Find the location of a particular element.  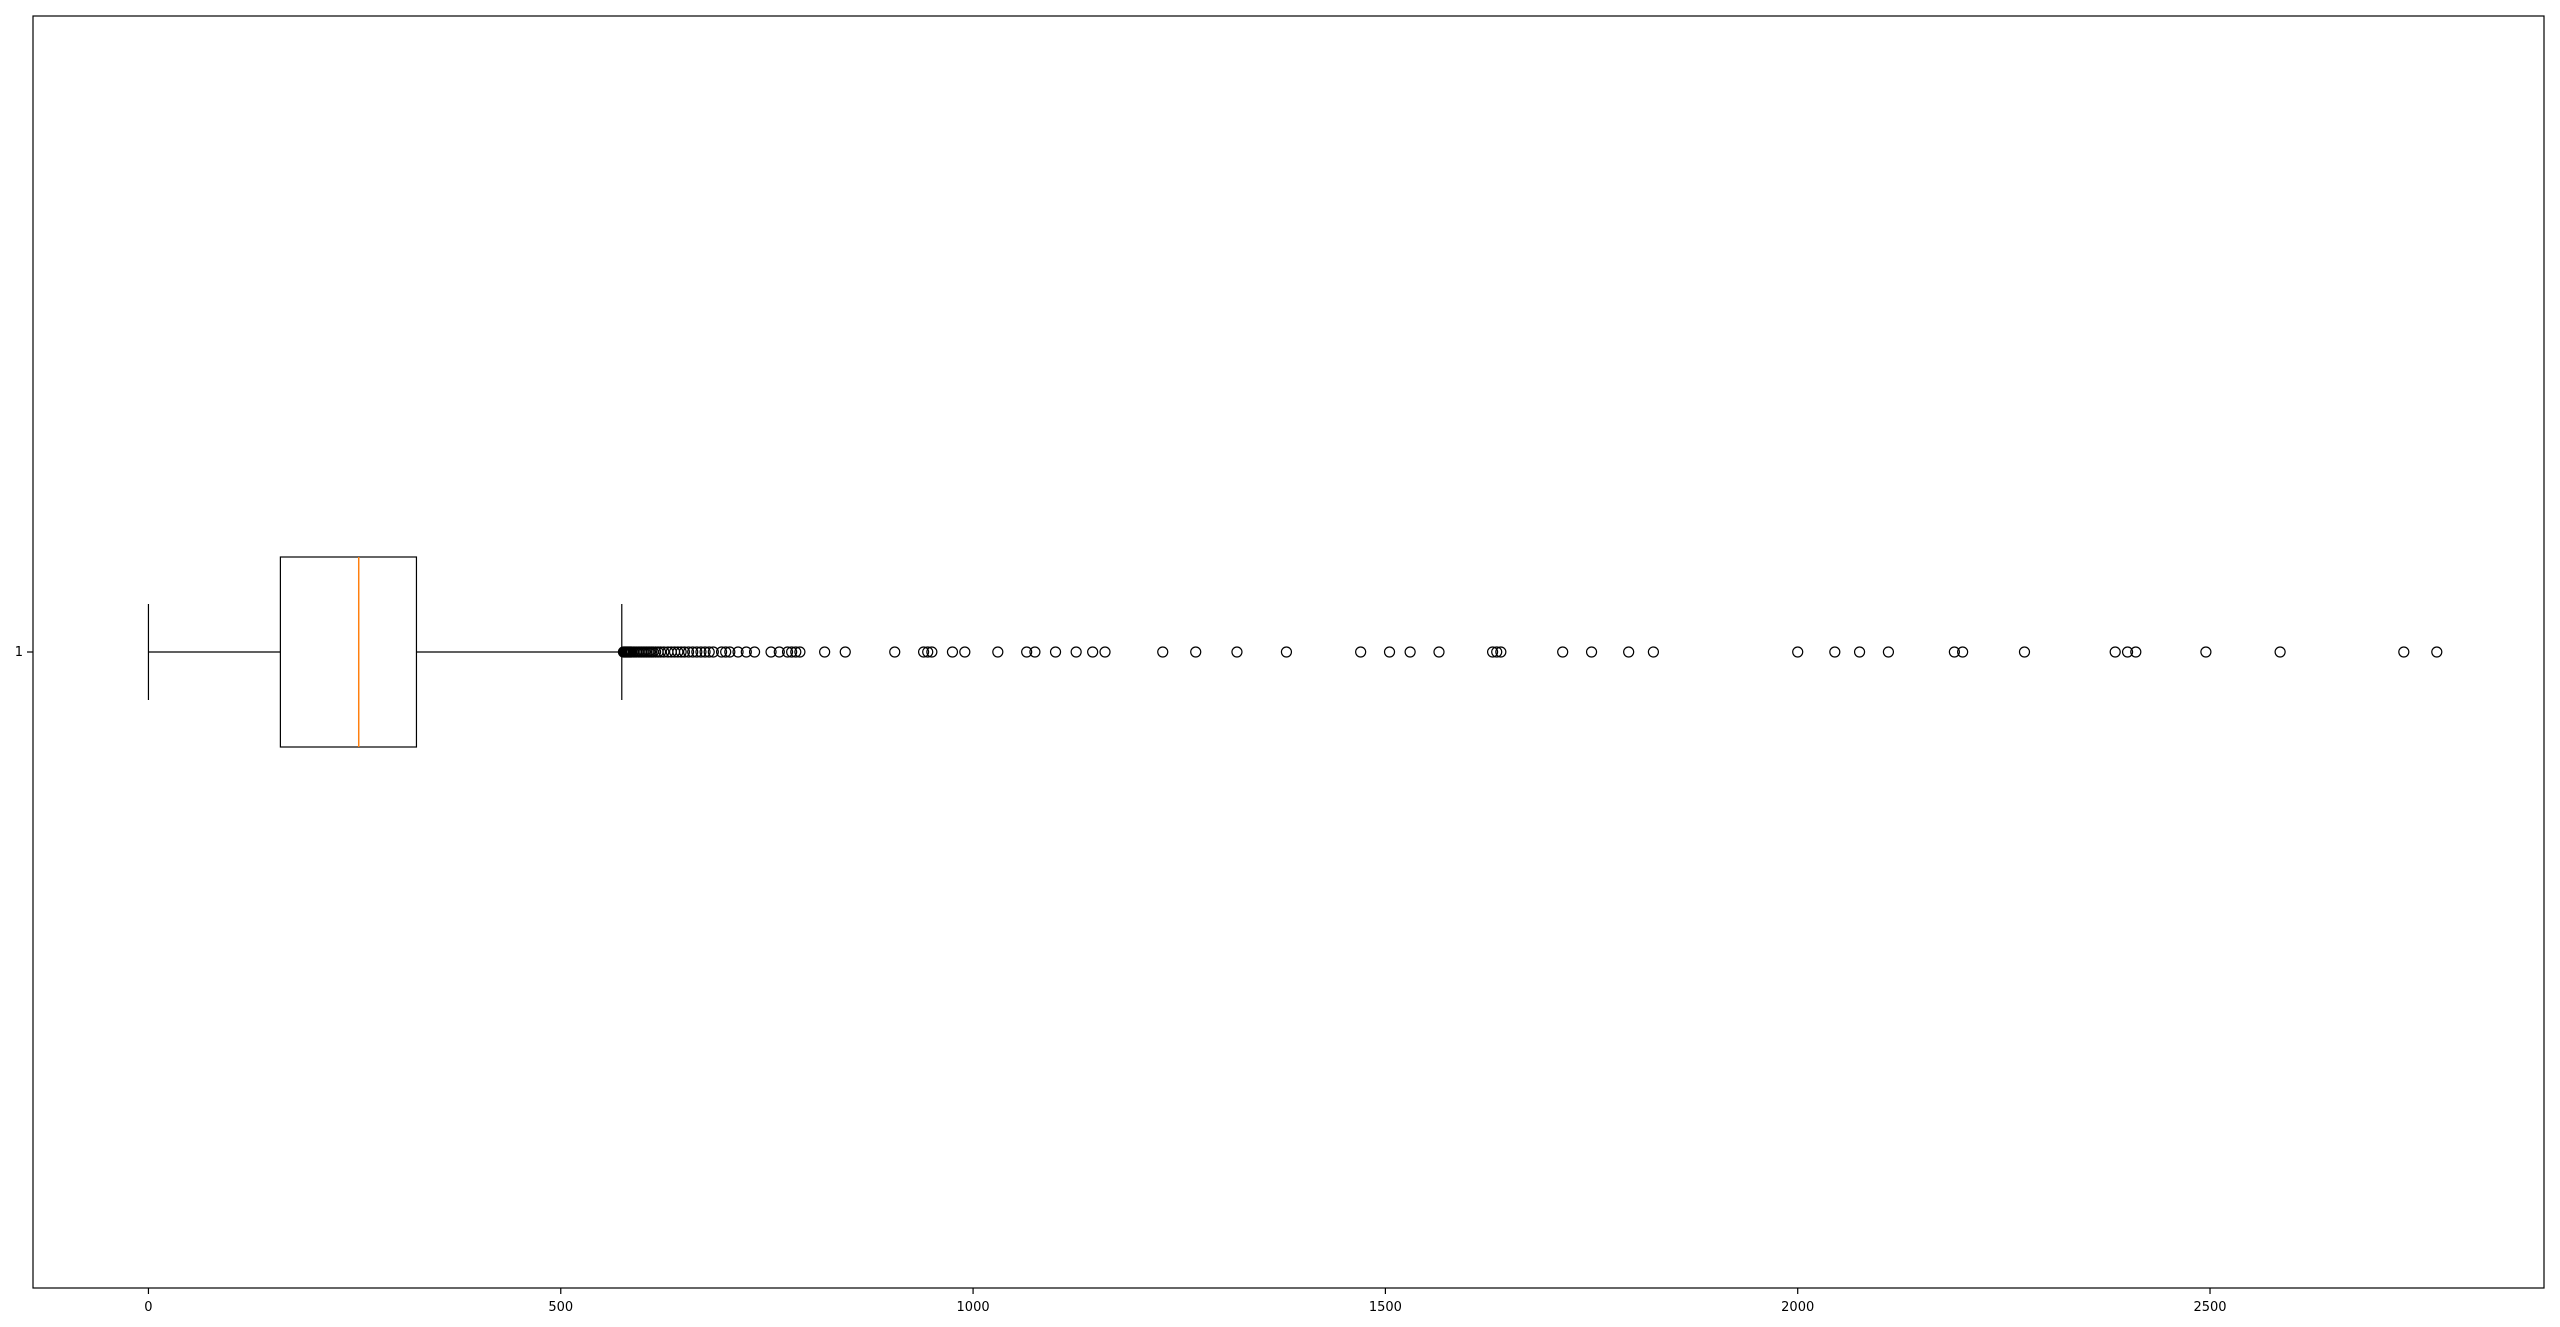

x-tick-label: 1500 is located at coordinates (1385, 1307).